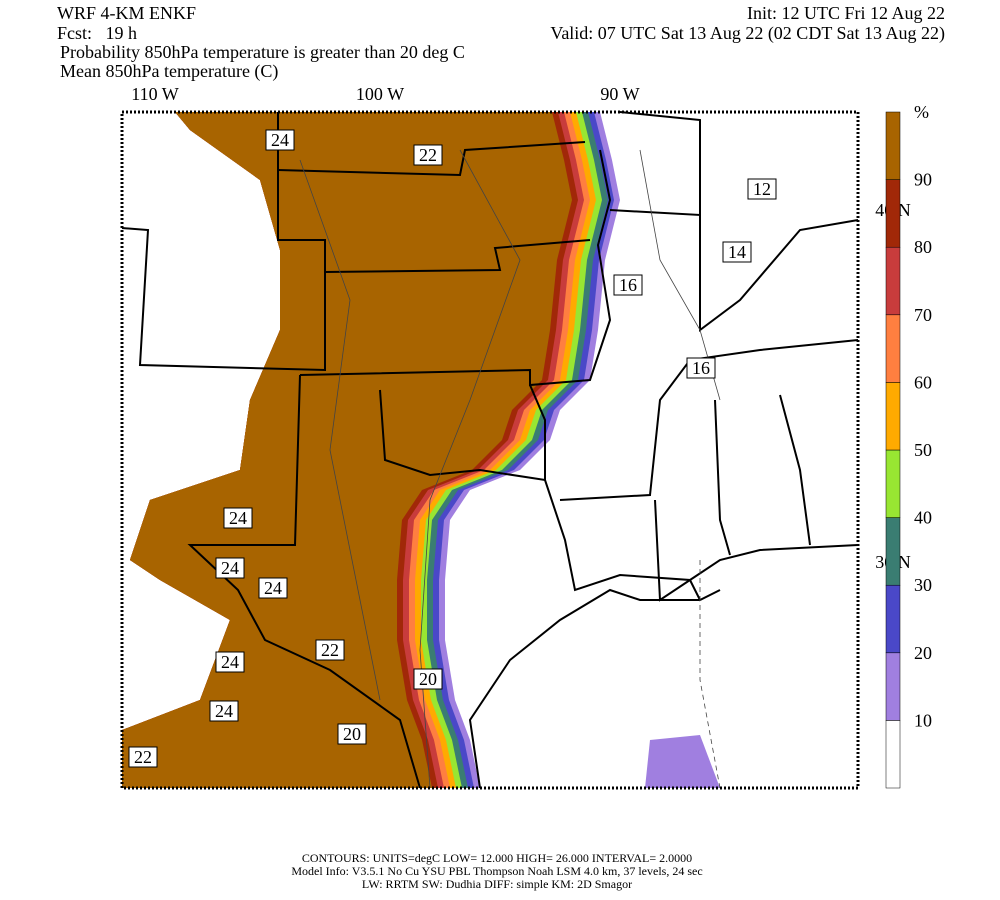 The height and width of the screenshot is (900, 1000). I want to click on coastline, so click(584, 688).